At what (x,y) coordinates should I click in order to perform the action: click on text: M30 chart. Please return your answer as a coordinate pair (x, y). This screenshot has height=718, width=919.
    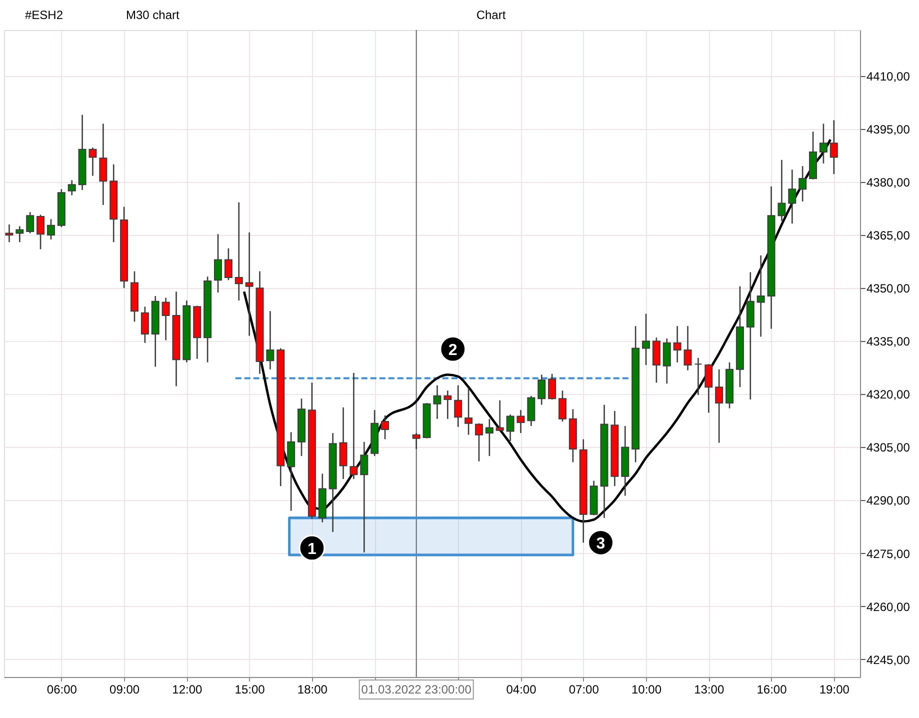
    Looking at the image, I should click on (153, 15).